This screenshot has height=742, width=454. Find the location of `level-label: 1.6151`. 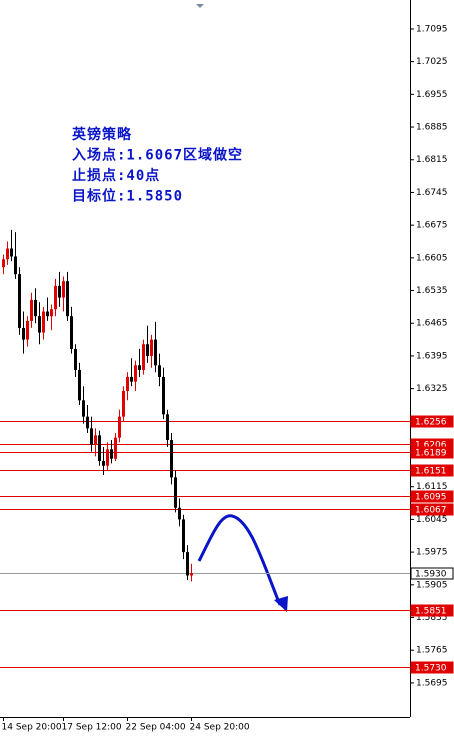

level-label: 1.6151 is located at coordinates (431, 472).